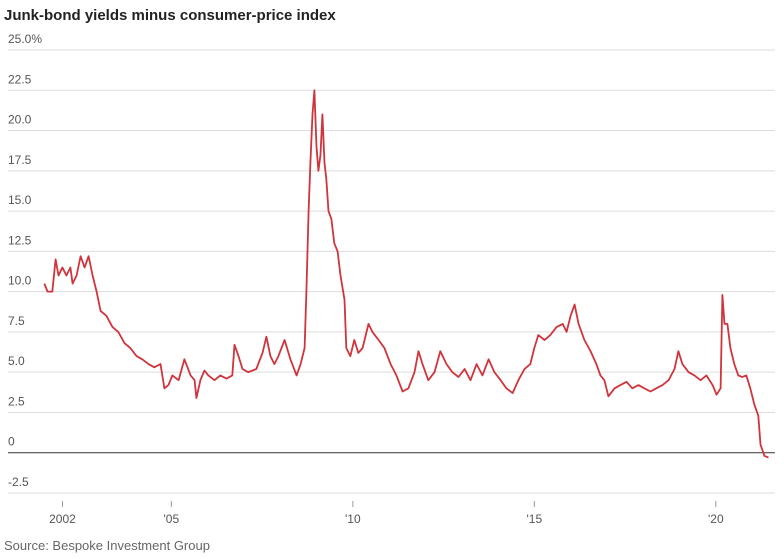 The height and width of the screenshot is (559, 784). What do you see at coordinates (20, 200) in the screenshot?
I see `y-tick-label: 15.0` at bounding box center [20, 200].